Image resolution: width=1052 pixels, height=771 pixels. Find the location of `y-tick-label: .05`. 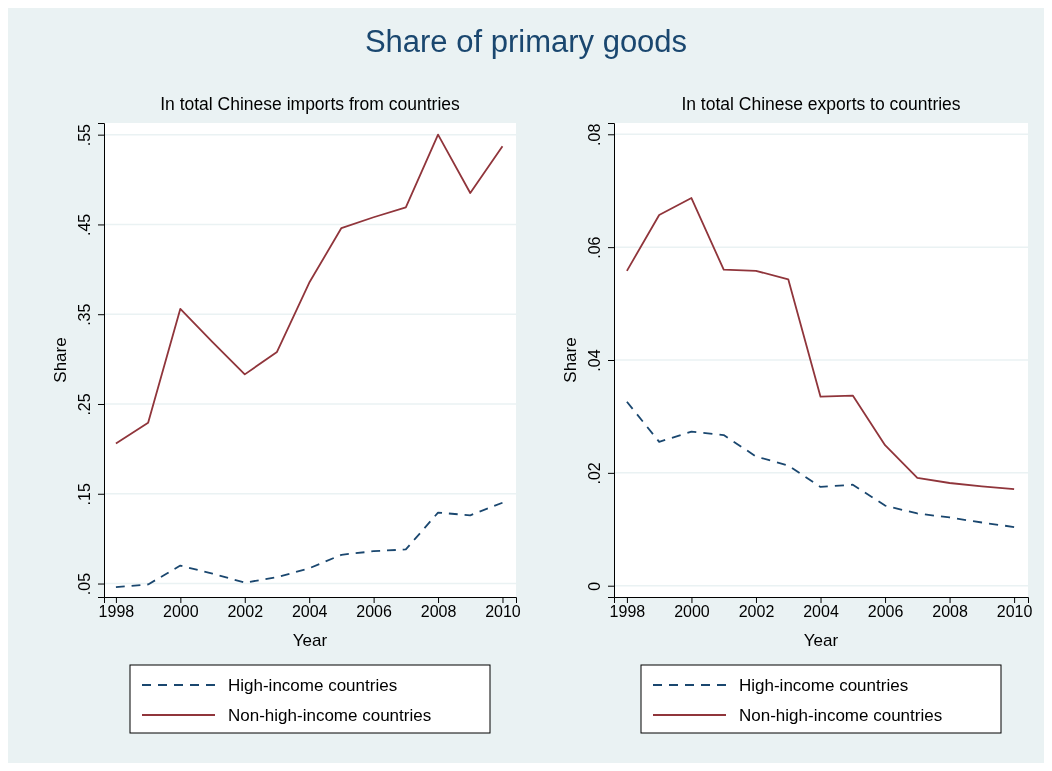

y-tick-label: .05 is located at coordinates (84, 584).